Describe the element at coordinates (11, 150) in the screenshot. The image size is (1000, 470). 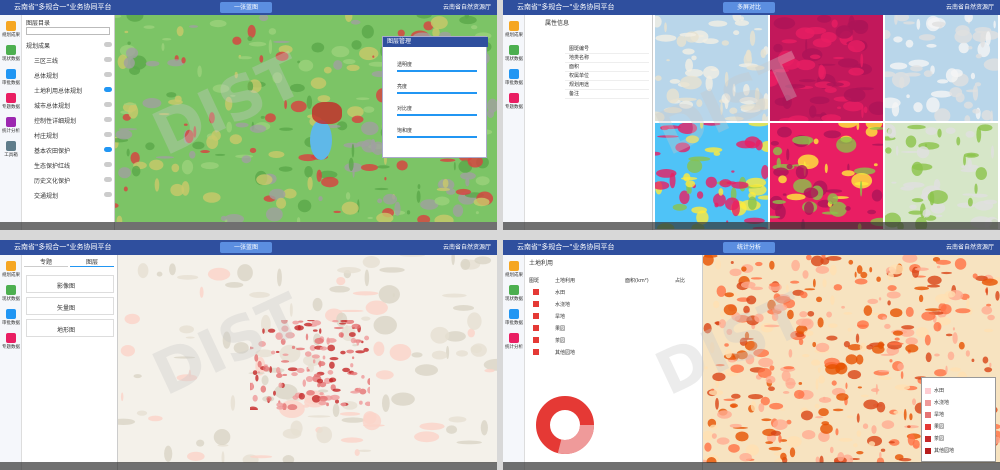
I see `sidebar-item: 工具箱` at that location.